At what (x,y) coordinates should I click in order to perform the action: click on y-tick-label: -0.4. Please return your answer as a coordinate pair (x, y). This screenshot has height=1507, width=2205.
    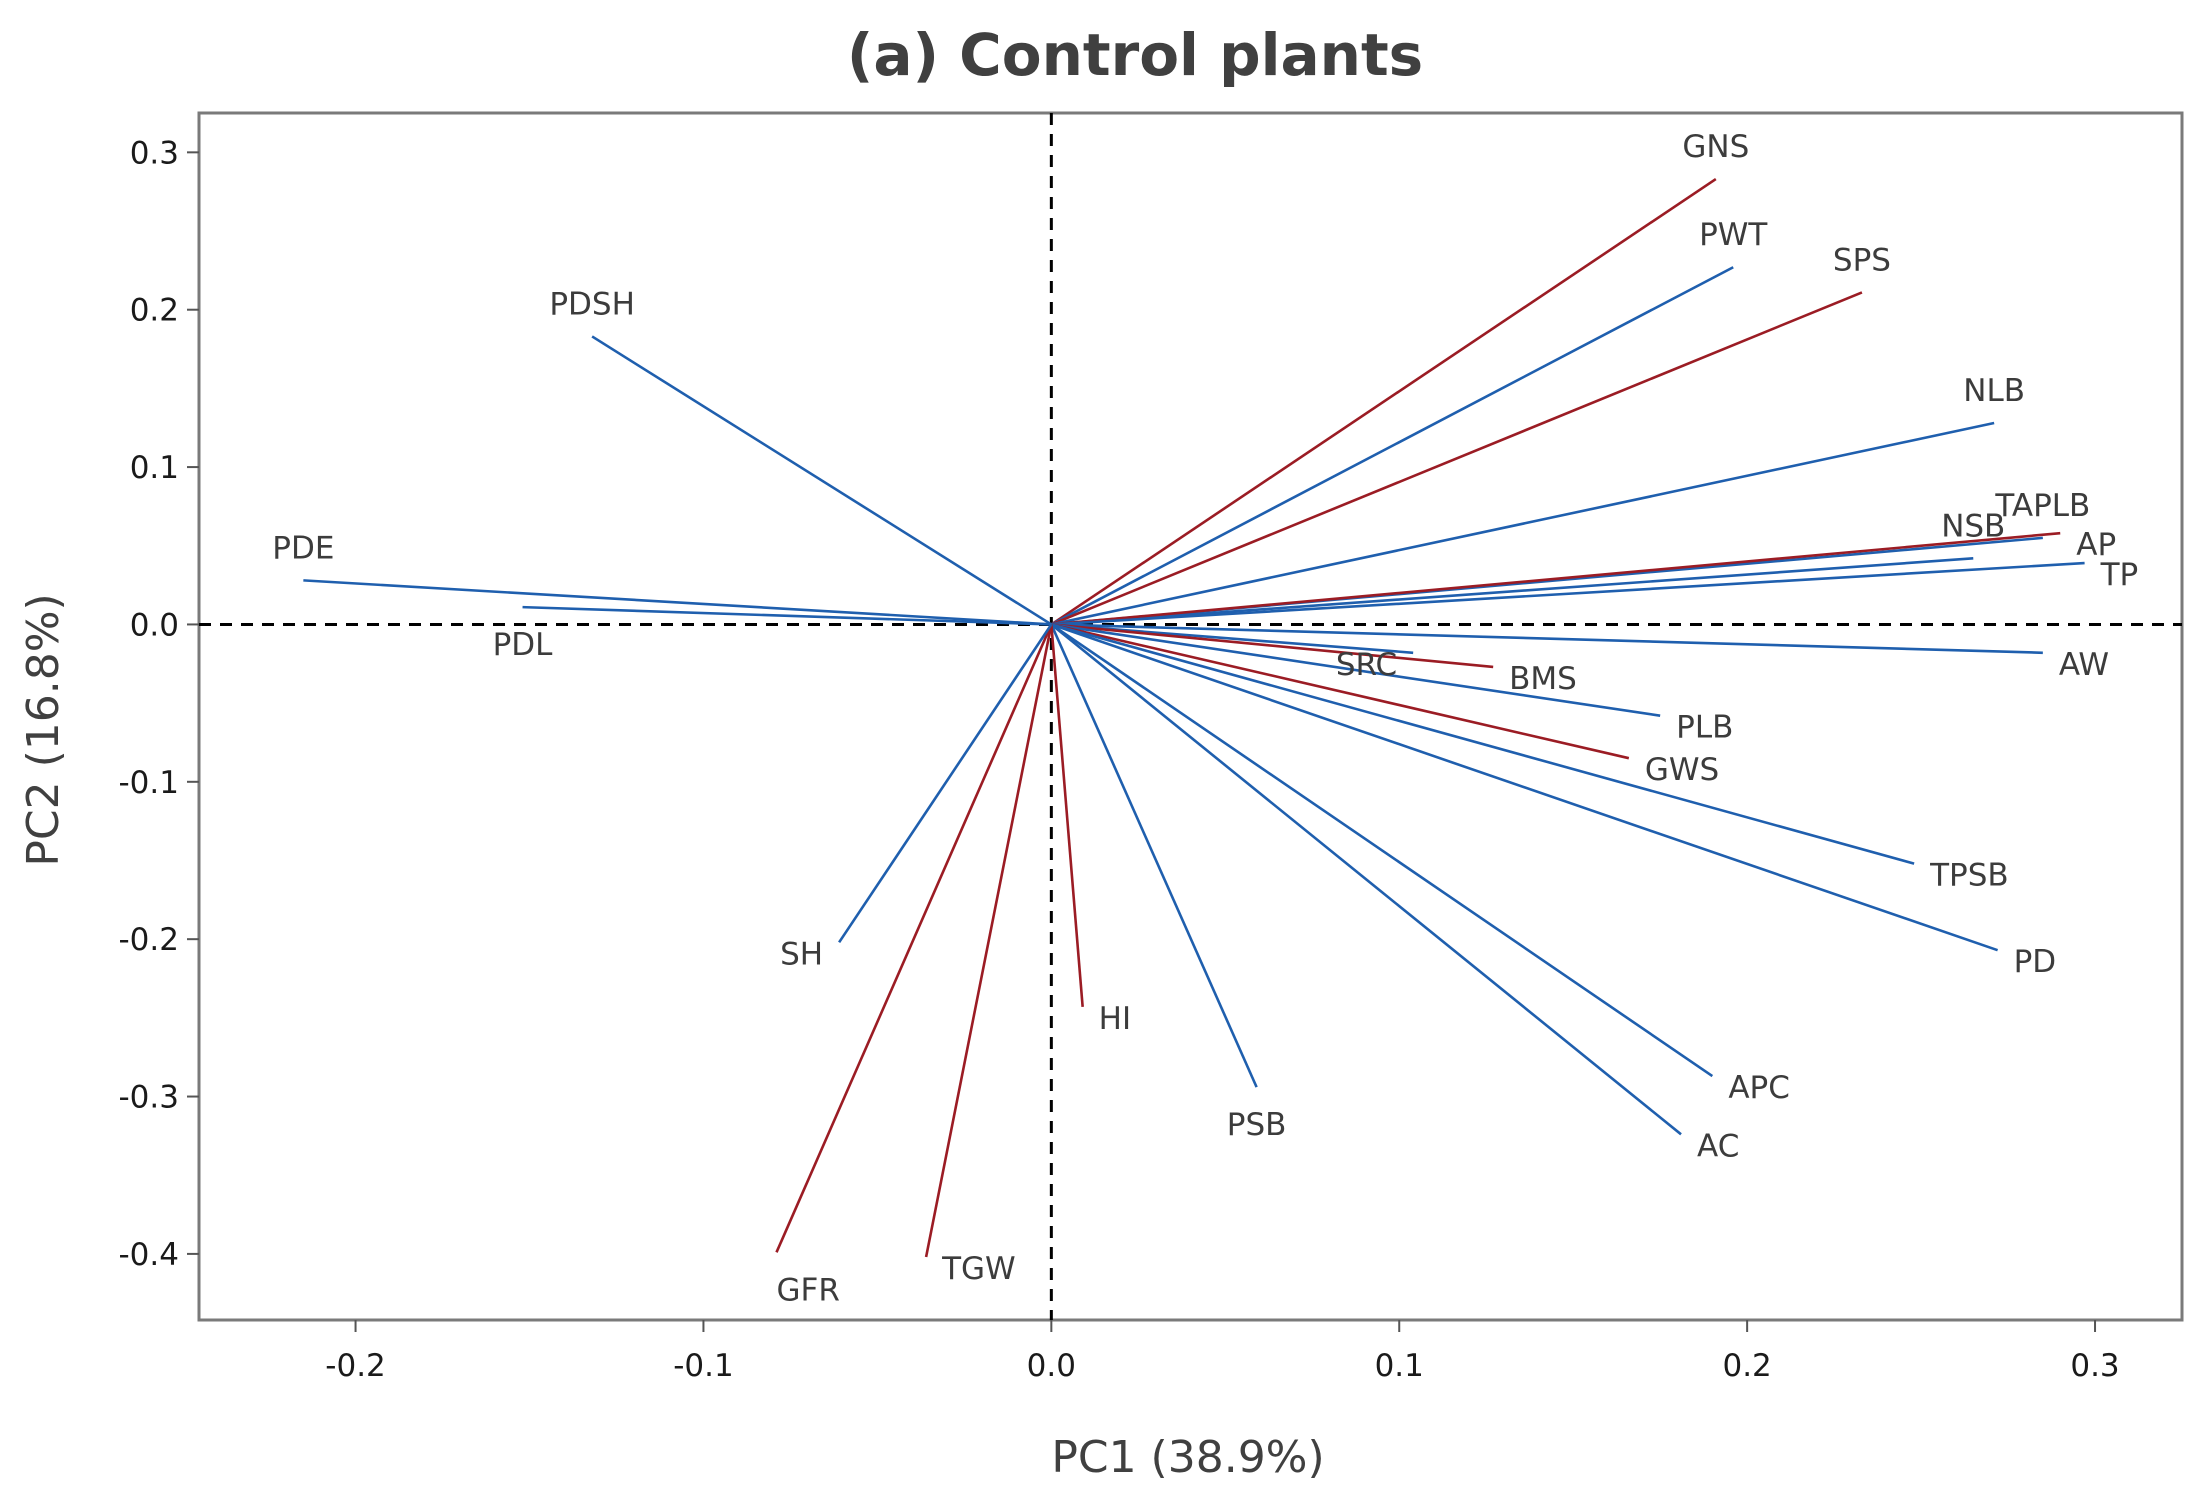
    Looking at the image, I should click on (149, 1255).